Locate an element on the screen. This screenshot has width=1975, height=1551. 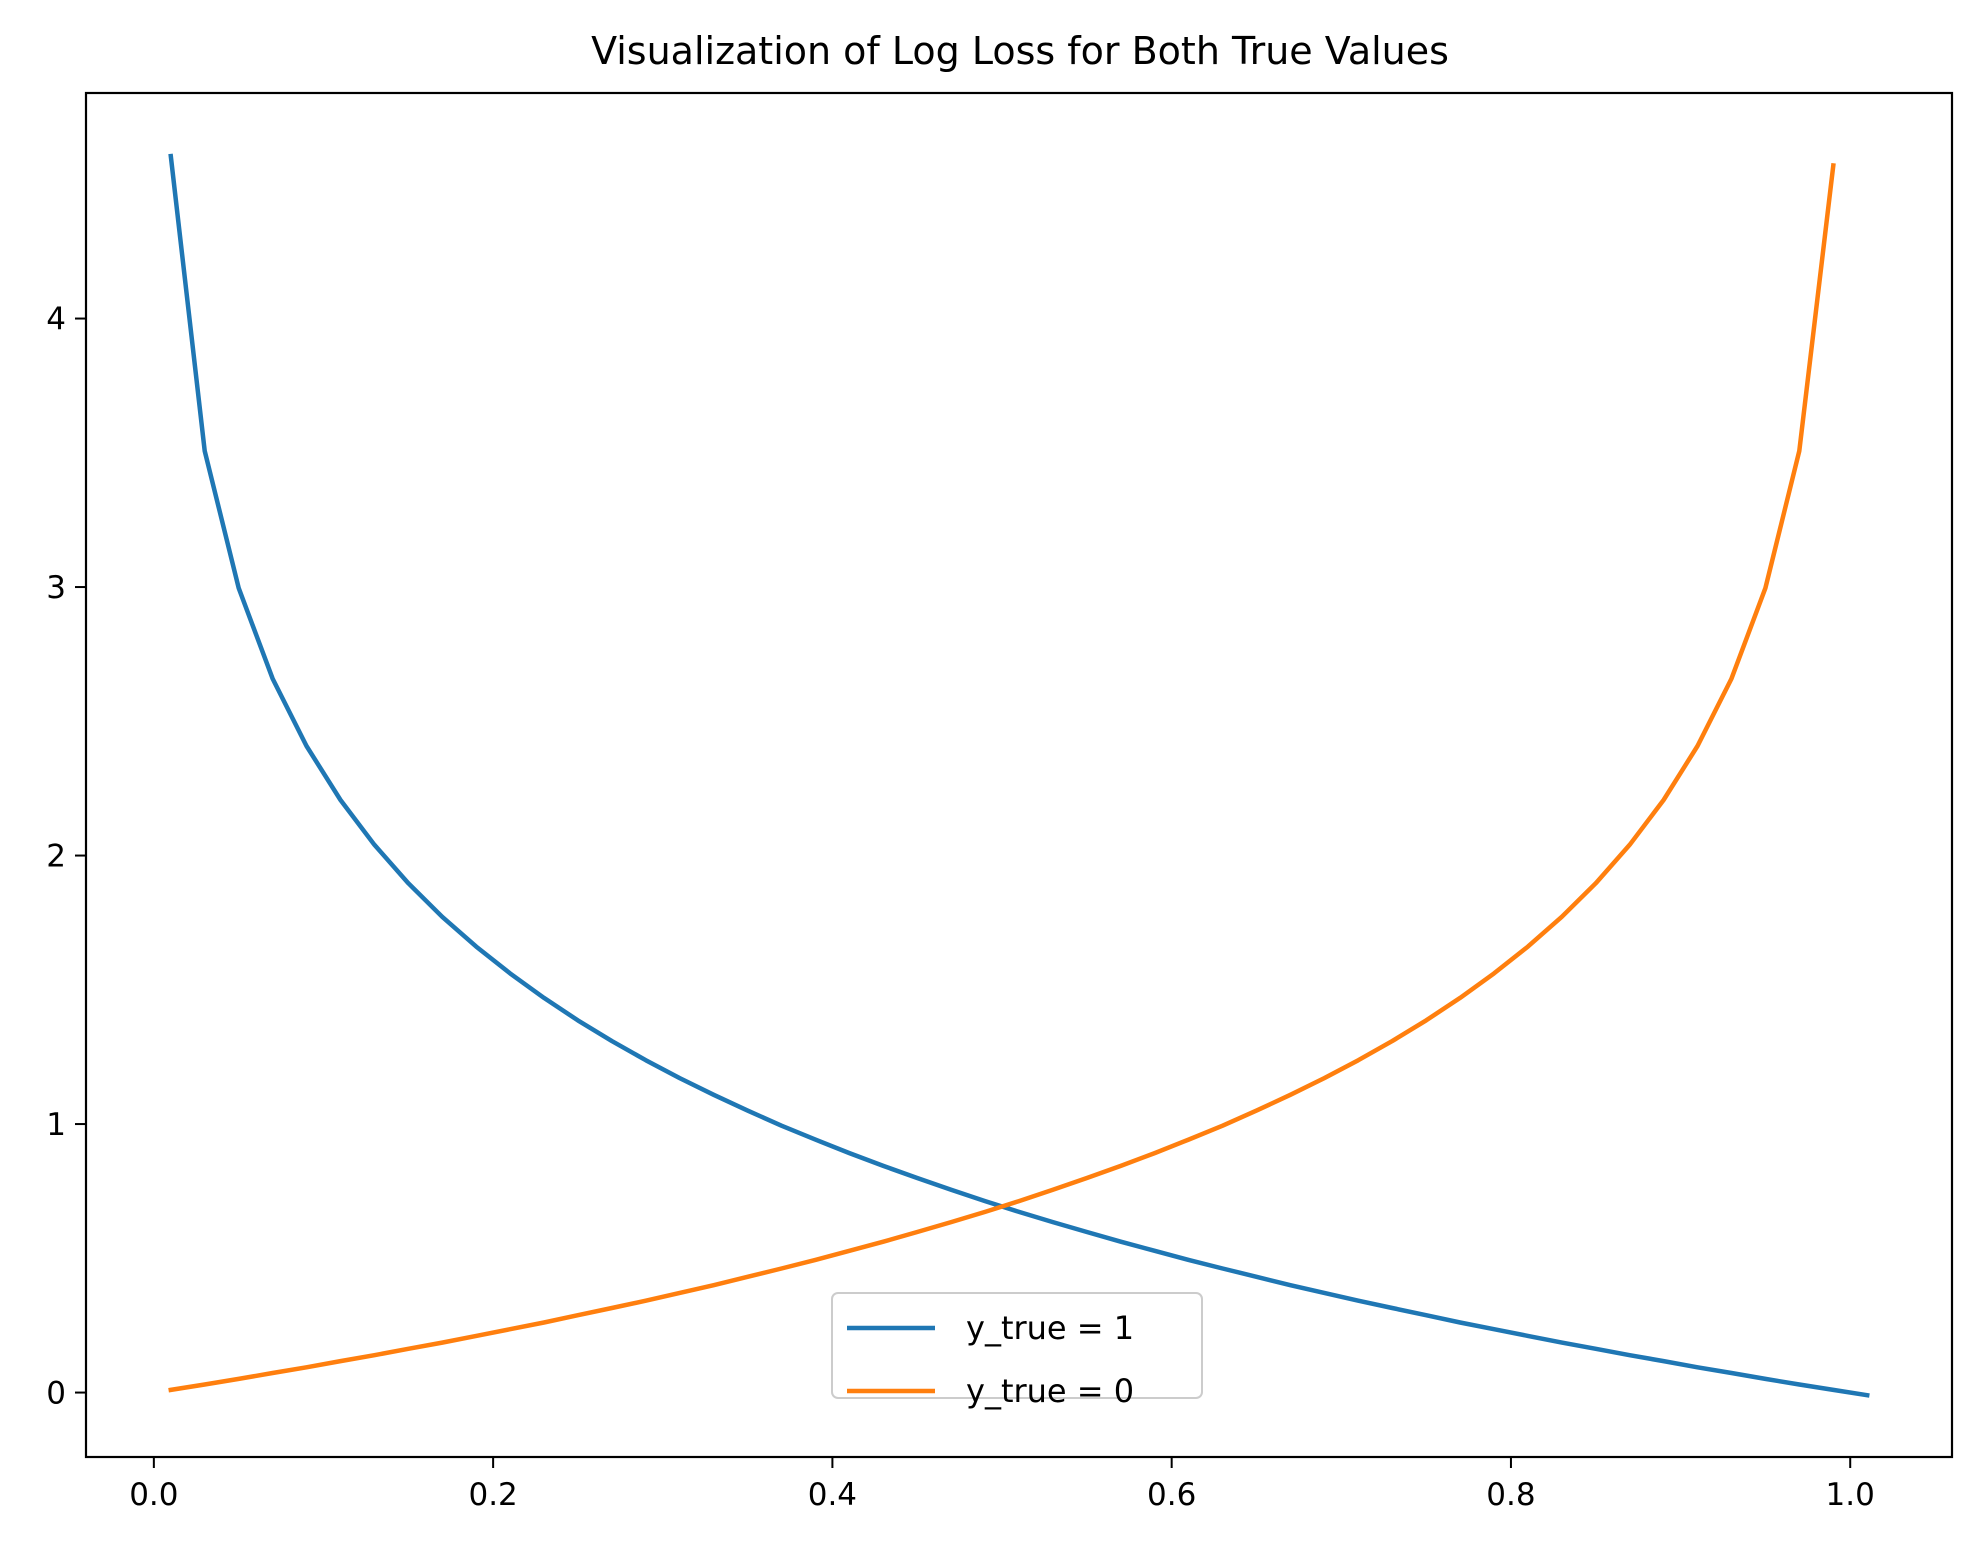
y-tick-label: 2 is located at coordinates (56, 857).